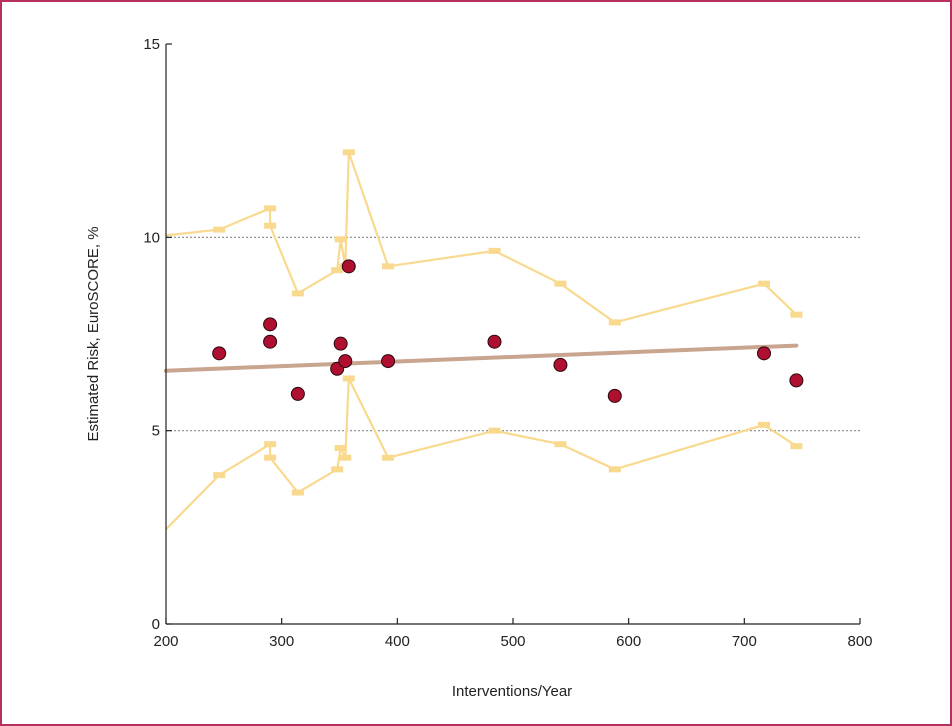 This screenshot has width=952, height=726. What do you see at coordinates (156, 431) in the screenshot?
I see `y-tick-label-1: 5` at bounding box center [156, 431].